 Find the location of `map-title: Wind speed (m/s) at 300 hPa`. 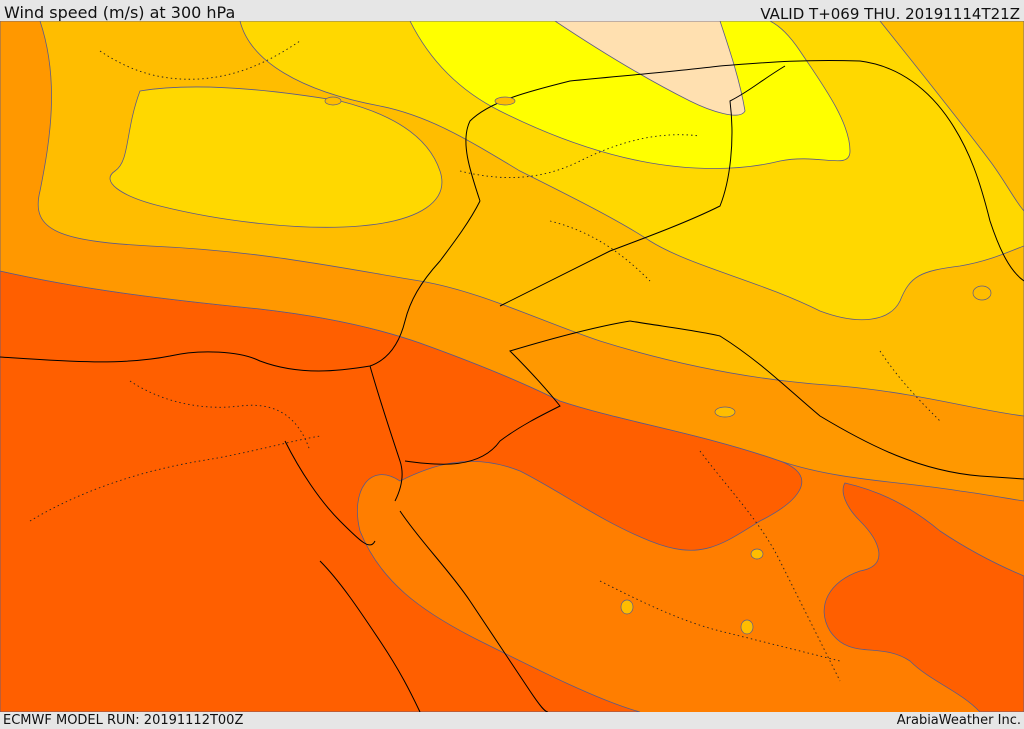

map-title: Wind speed (m/s) at 300 hPa is located at coordinates (120, 12).